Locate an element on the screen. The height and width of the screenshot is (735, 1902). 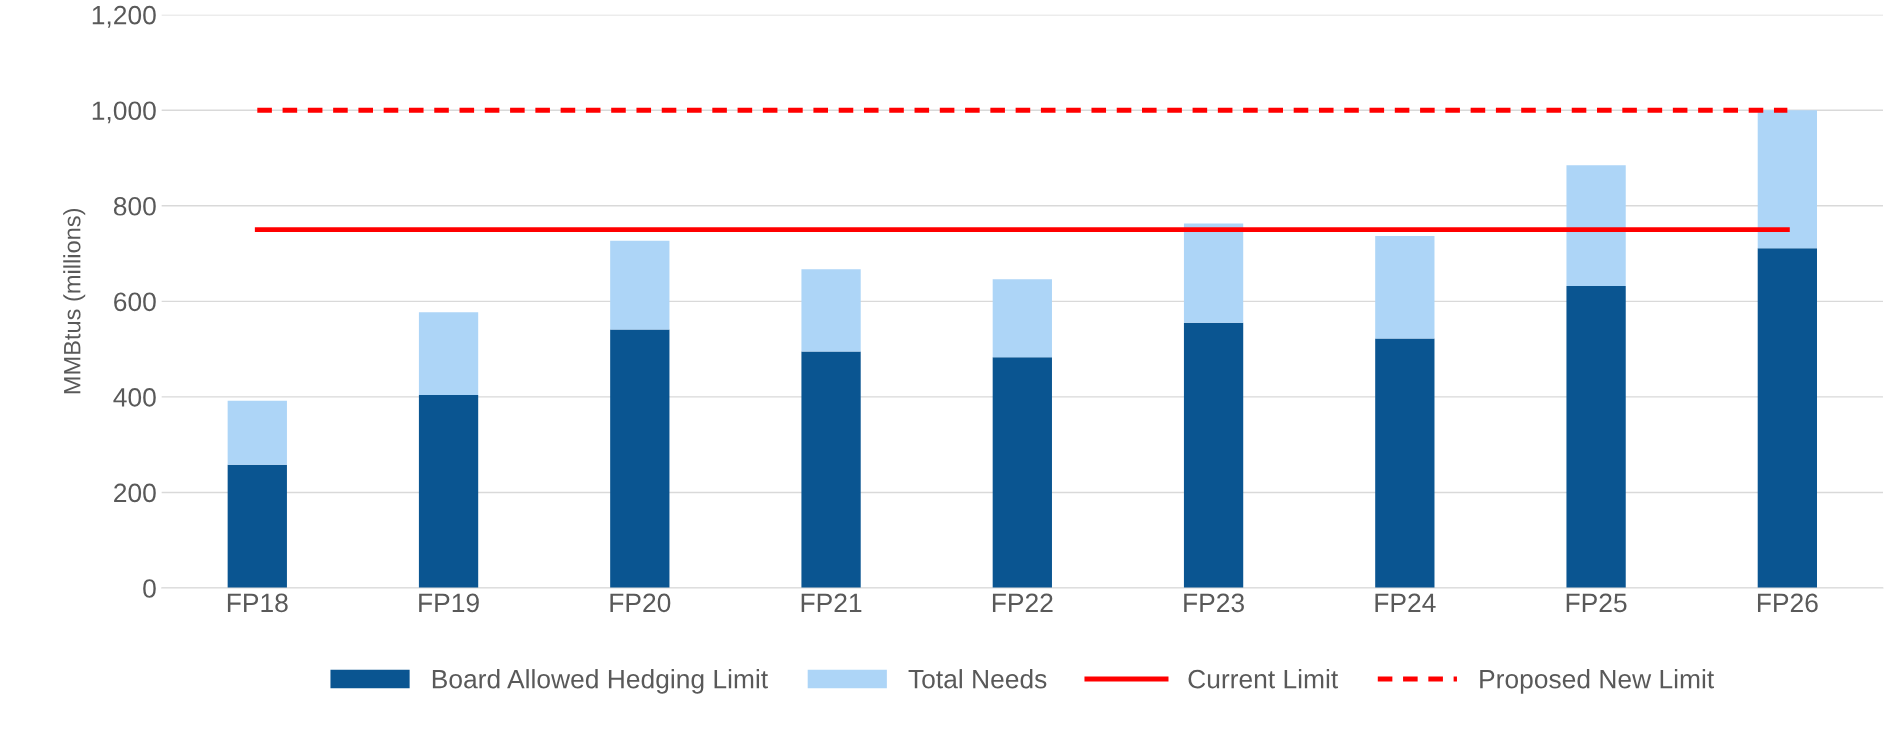
y-tick-label: 200 is located at coordinates (135, 493).